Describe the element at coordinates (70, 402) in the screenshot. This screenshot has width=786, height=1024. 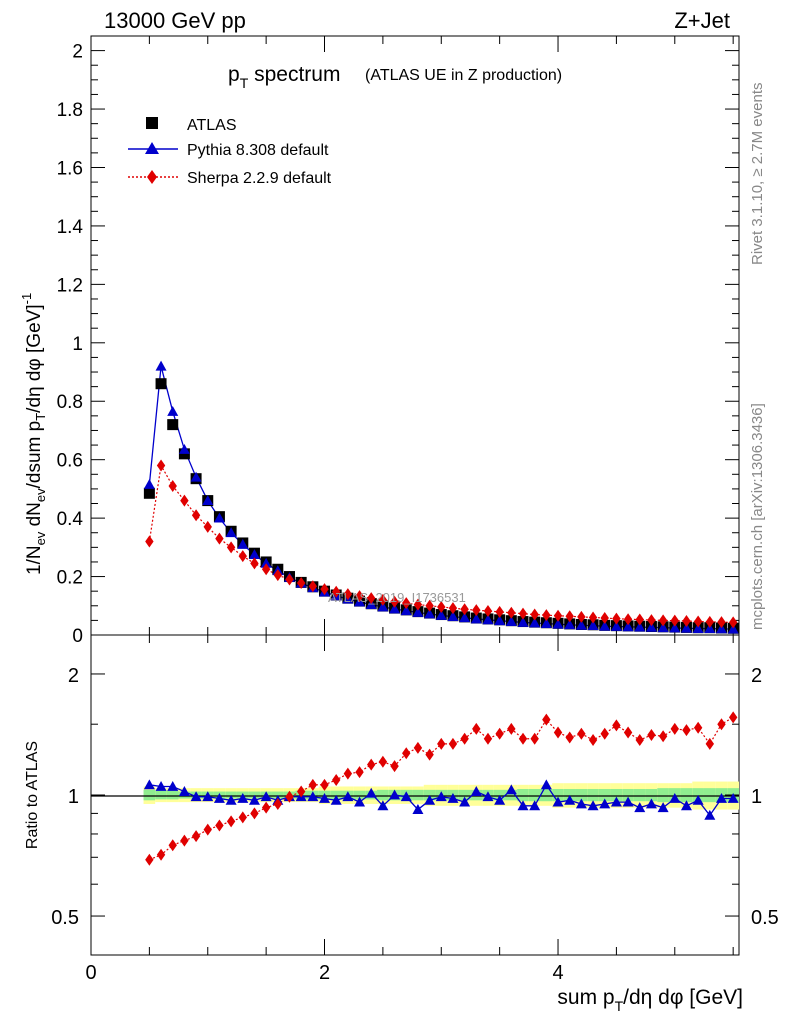
I see `main-y-tick-label: 0.8` at that location.